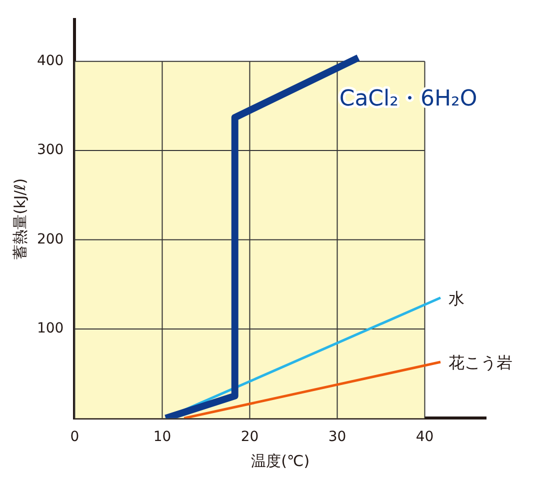 This screenshot has height=483, width=544. I want to click on y-axis-title: 蓄熱量(kJ/ℓ), so click(19, 219).